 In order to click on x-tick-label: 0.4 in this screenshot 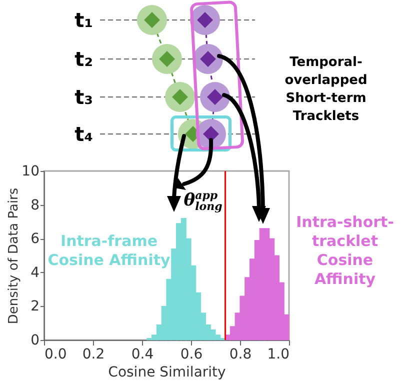, I will do `click(142, 354)`.